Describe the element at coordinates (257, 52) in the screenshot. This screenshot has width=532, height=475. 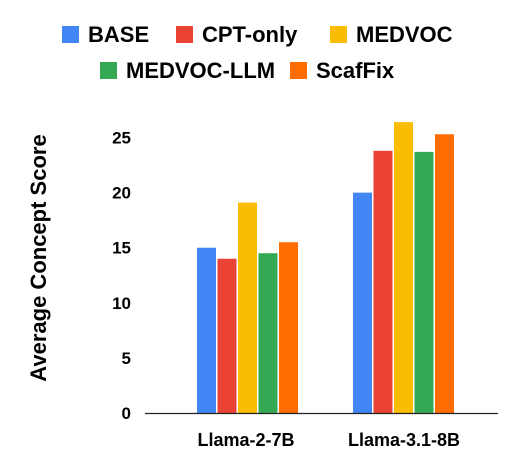
I see `legend: BASE CPT-only MEDVOC MEDVOC-LLM ScafFix` at that location.